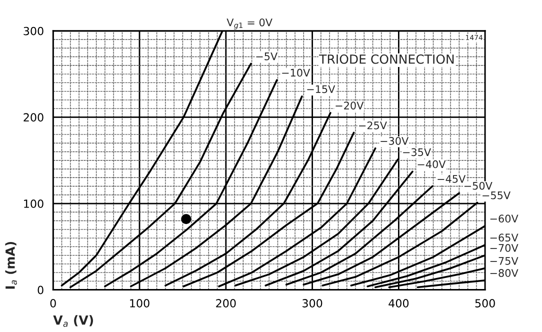  Describe the element at coordinates (41, 290) in the screenshot. I see `y-tick-label: 0` at that location.